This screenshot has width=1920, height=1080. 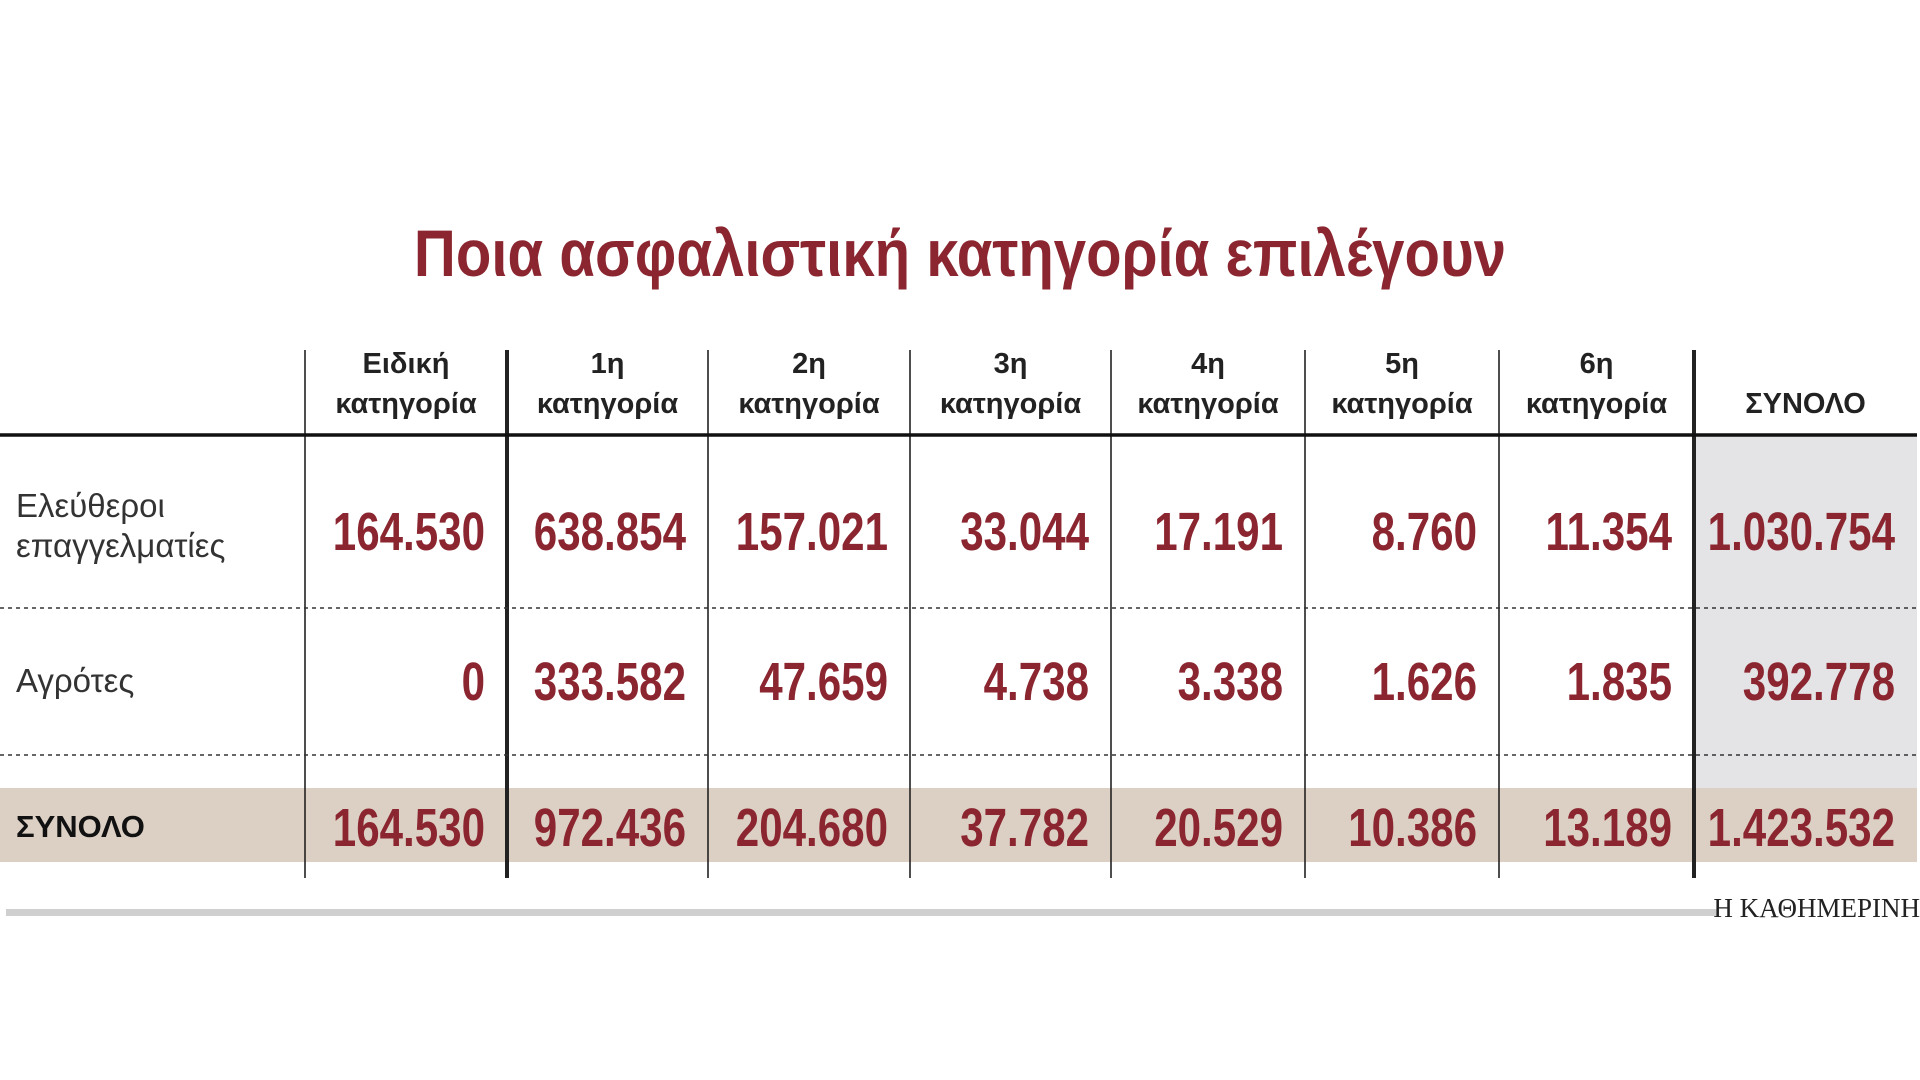 What do you see at coordinates (1424, 532) in the screenshot?
I see `data-label: 8.760` at bounding box center [1424, 532].